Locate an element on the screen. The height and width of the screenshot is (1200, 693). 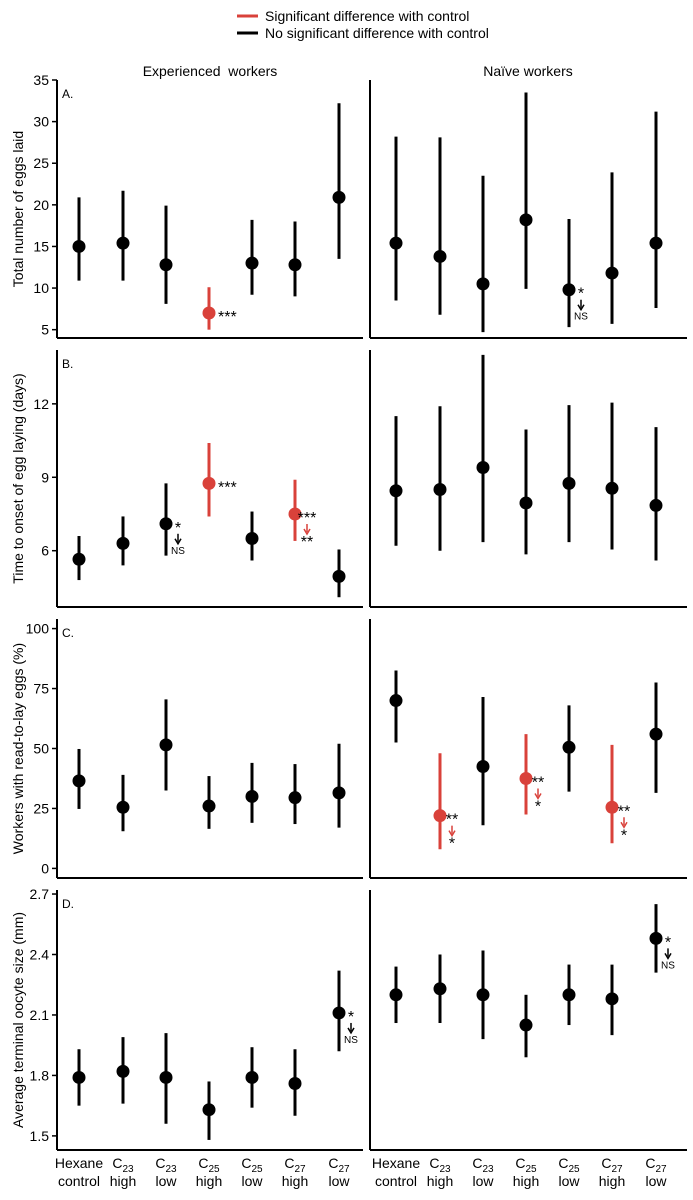
y-tick-label: 0 is located at coordinates (45, 868).